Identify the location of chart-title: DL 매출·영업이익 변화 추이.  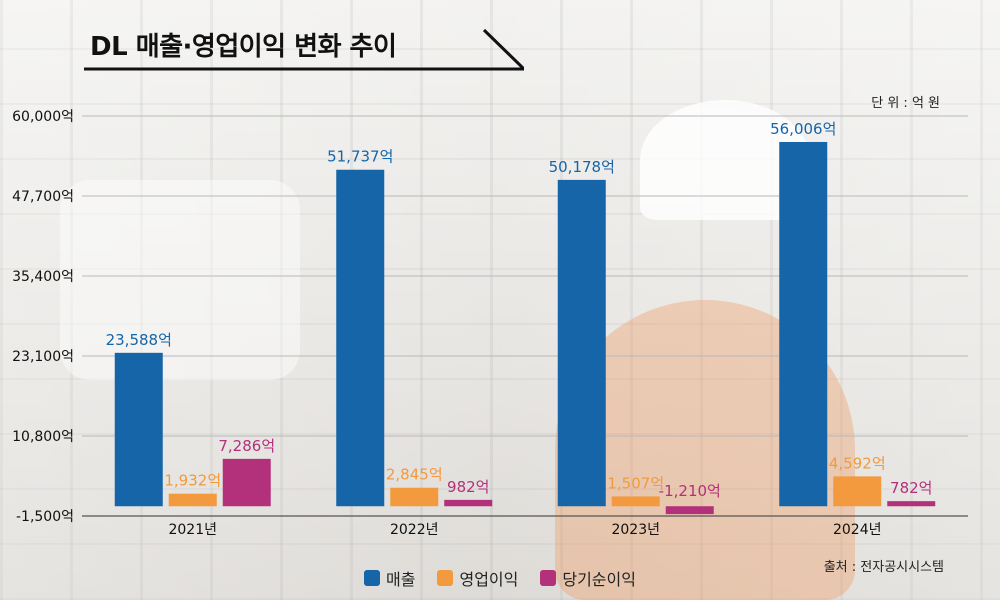
(243, 47).